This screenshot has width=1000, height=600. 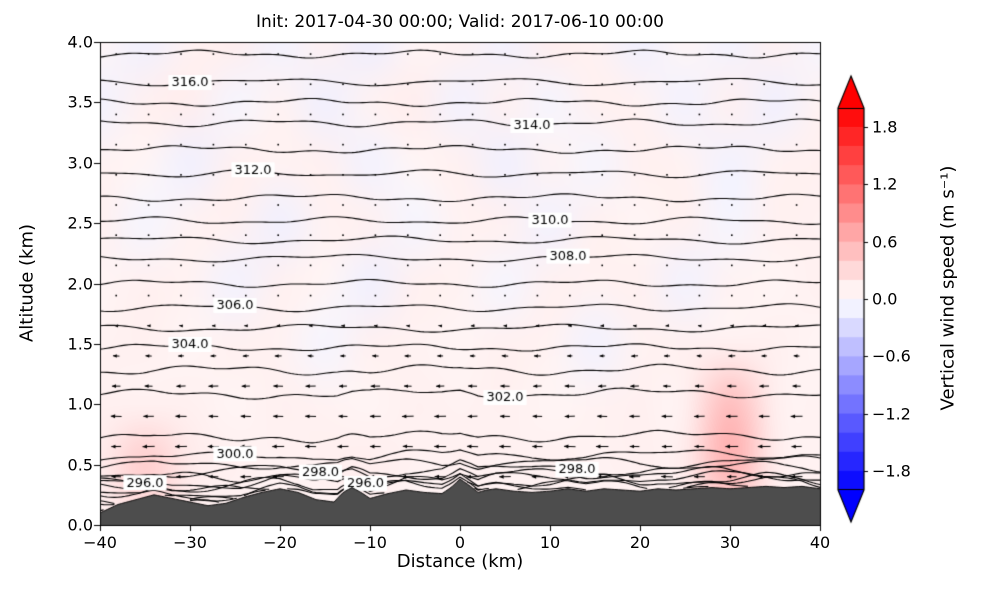 What do you see at coordinates (80, 283) in the screenshot?
I see `y-tick-label: 2.0` at bounding box center [80, 283].